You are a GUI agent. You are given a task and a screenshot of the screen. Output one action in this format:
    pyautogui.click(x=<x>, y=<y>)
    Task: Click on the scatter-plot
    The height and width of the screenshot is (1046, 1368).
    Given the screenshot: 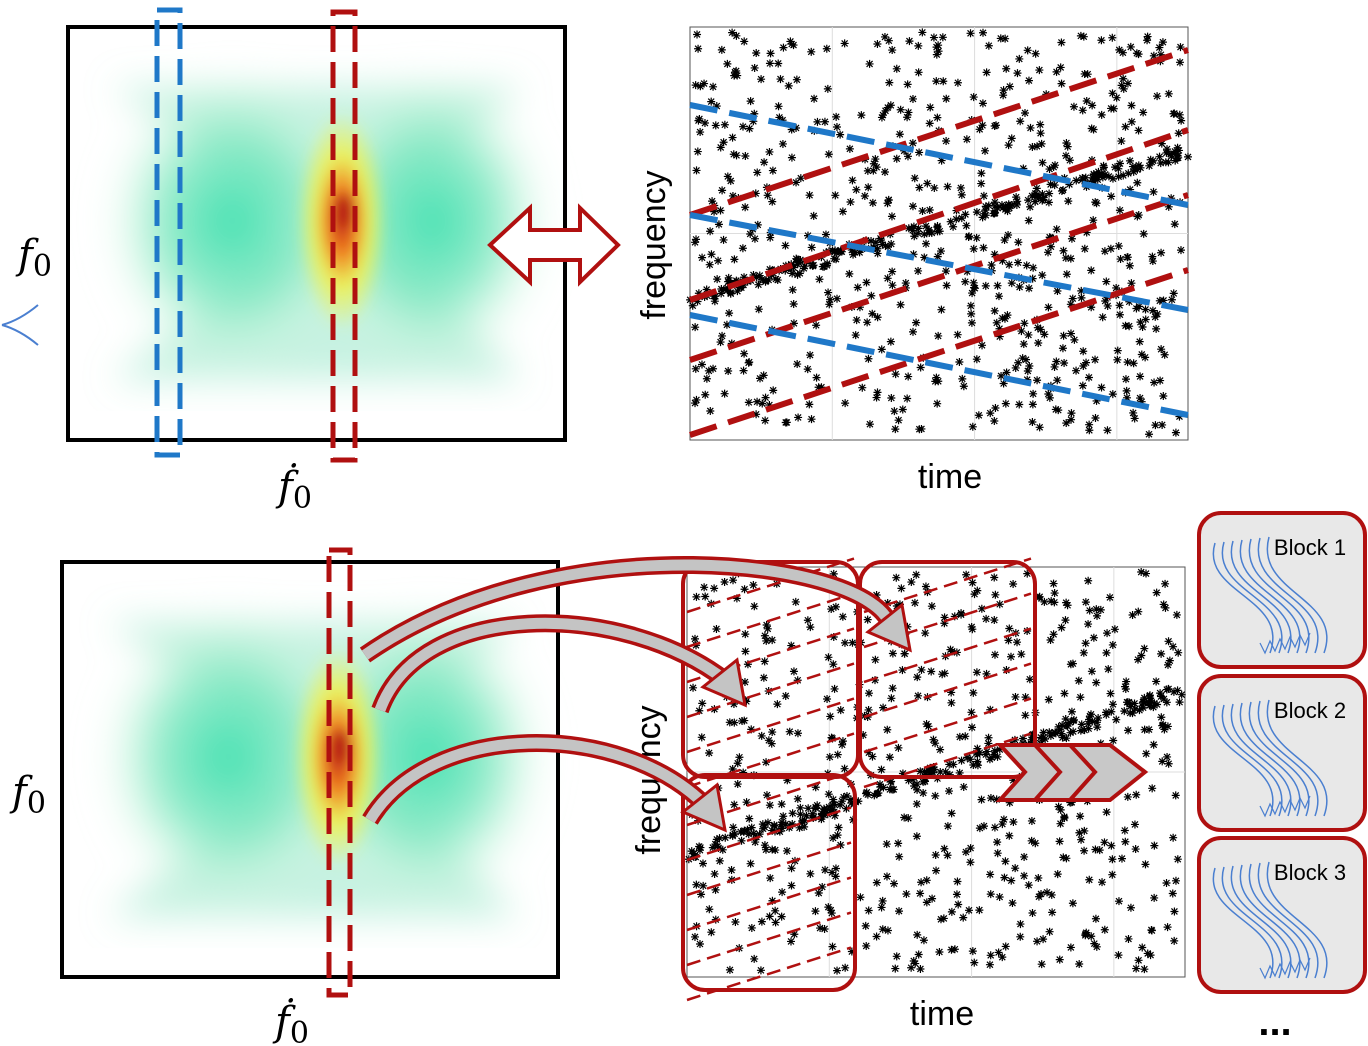 What is the action you would take?
    pyautogui.click(x=939, y=233)
    